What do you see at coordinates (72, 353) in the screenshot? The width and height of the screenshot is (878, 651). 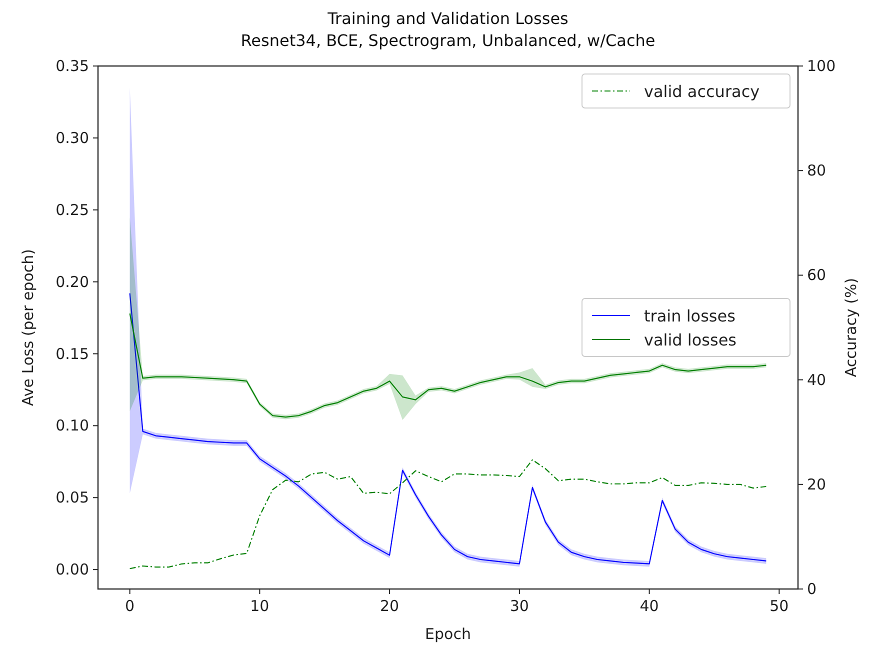 I see `y-tick-label: 0.15` at bounding box center [72, 353].